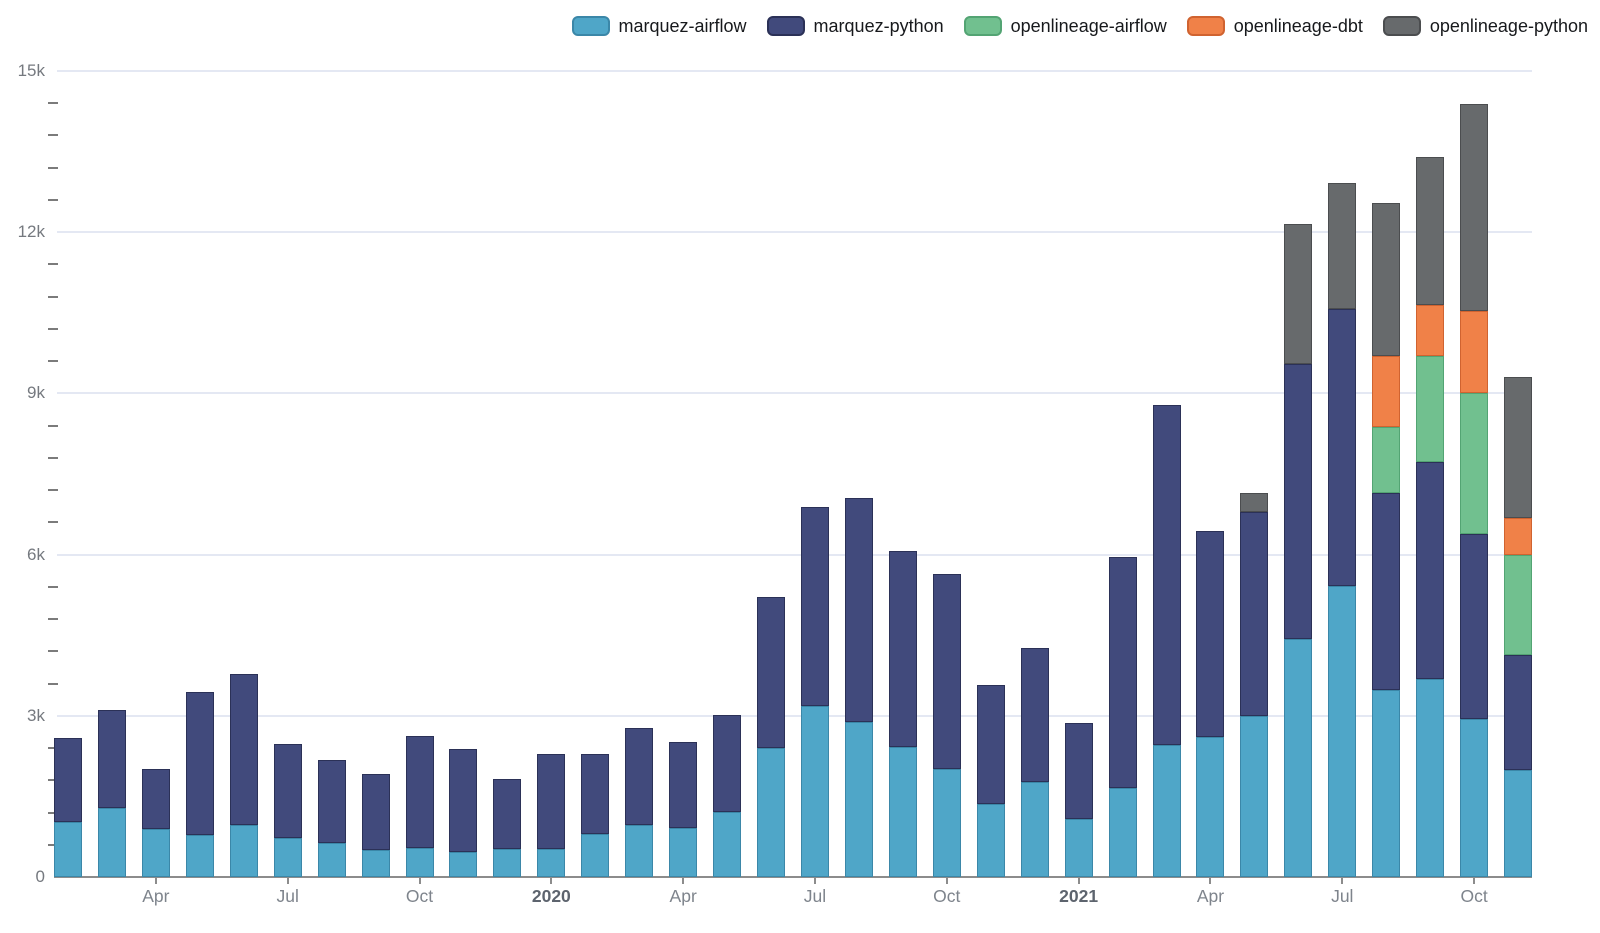 The width and height of the screenshot is (1600, 933). What do you see at coordinates (1274, 26) in the screenshot?
I see `legend-item-openlineage-dbt: openlineage-dbt` at bounding box center [1274, 26].